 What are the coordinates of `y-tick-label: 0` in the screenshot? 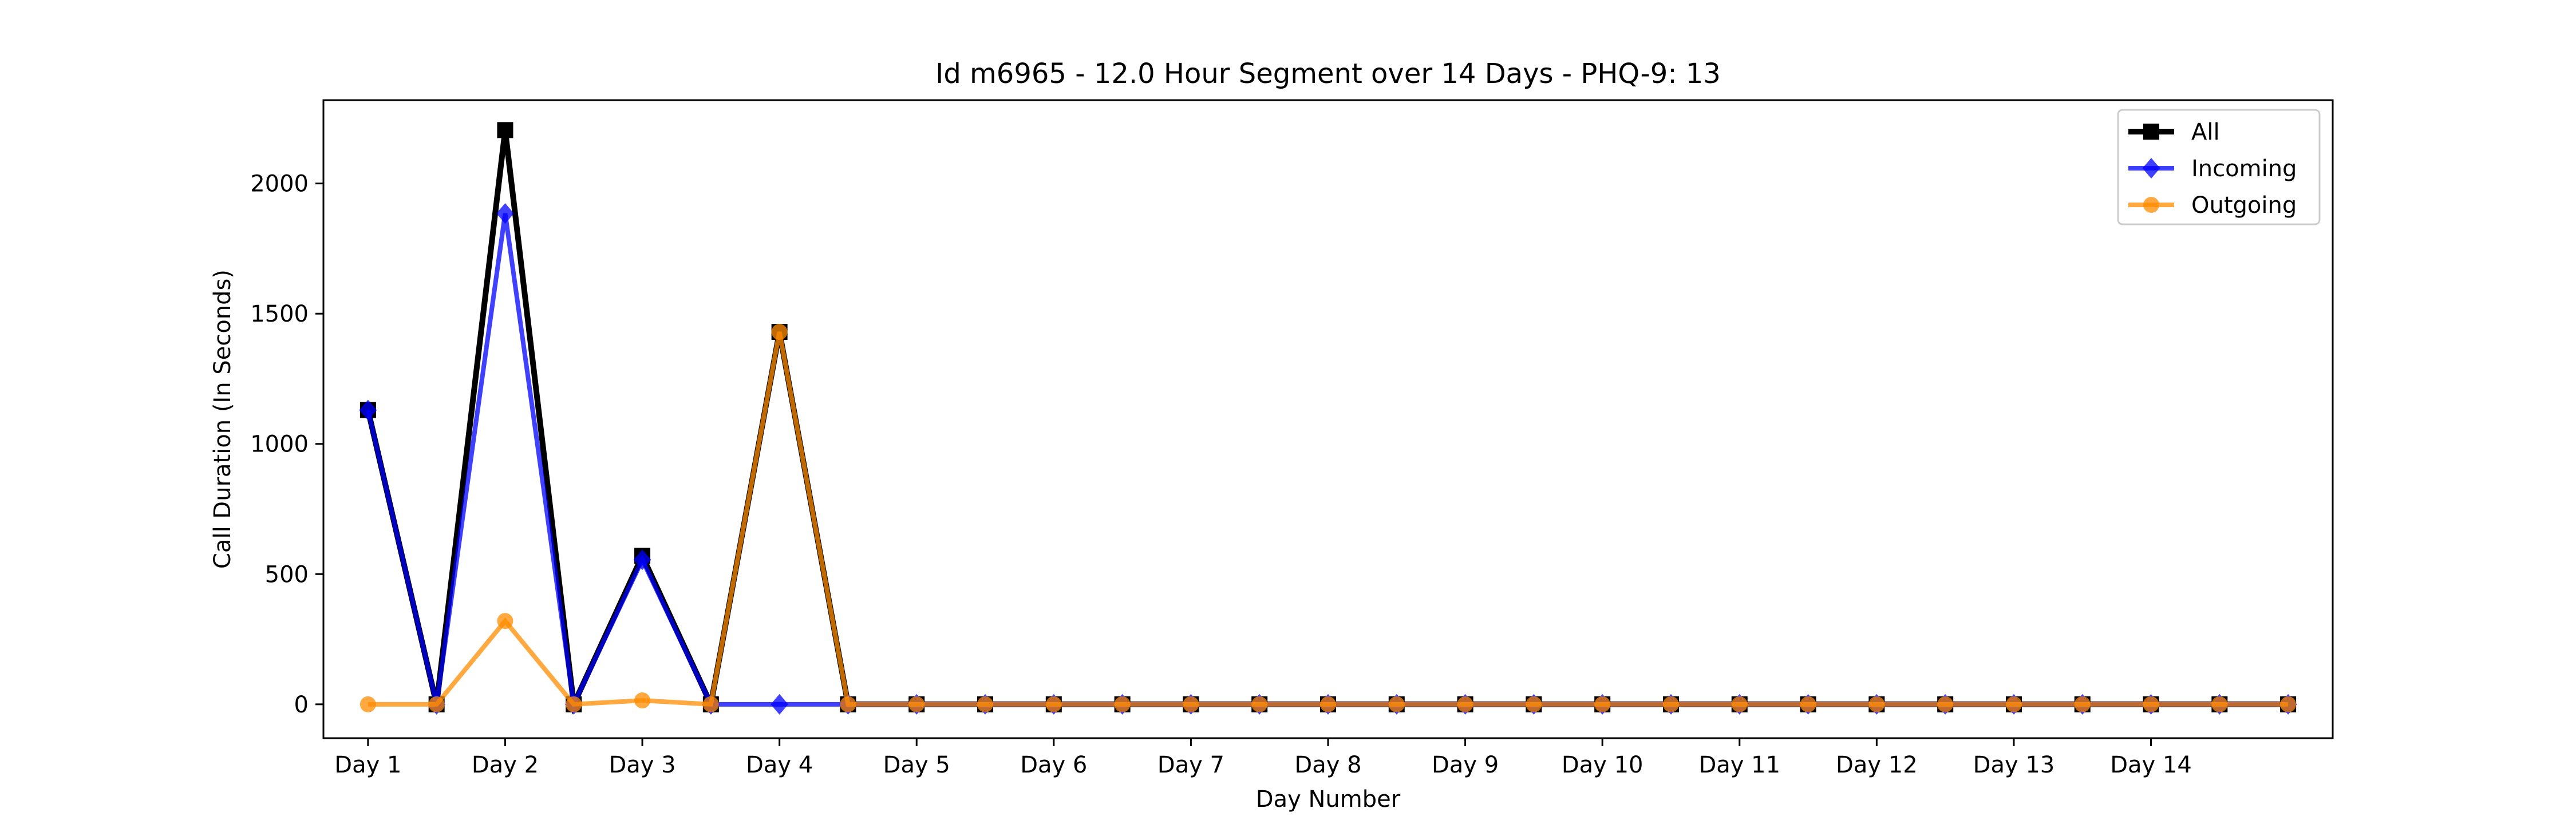 It's located at (301, 705).